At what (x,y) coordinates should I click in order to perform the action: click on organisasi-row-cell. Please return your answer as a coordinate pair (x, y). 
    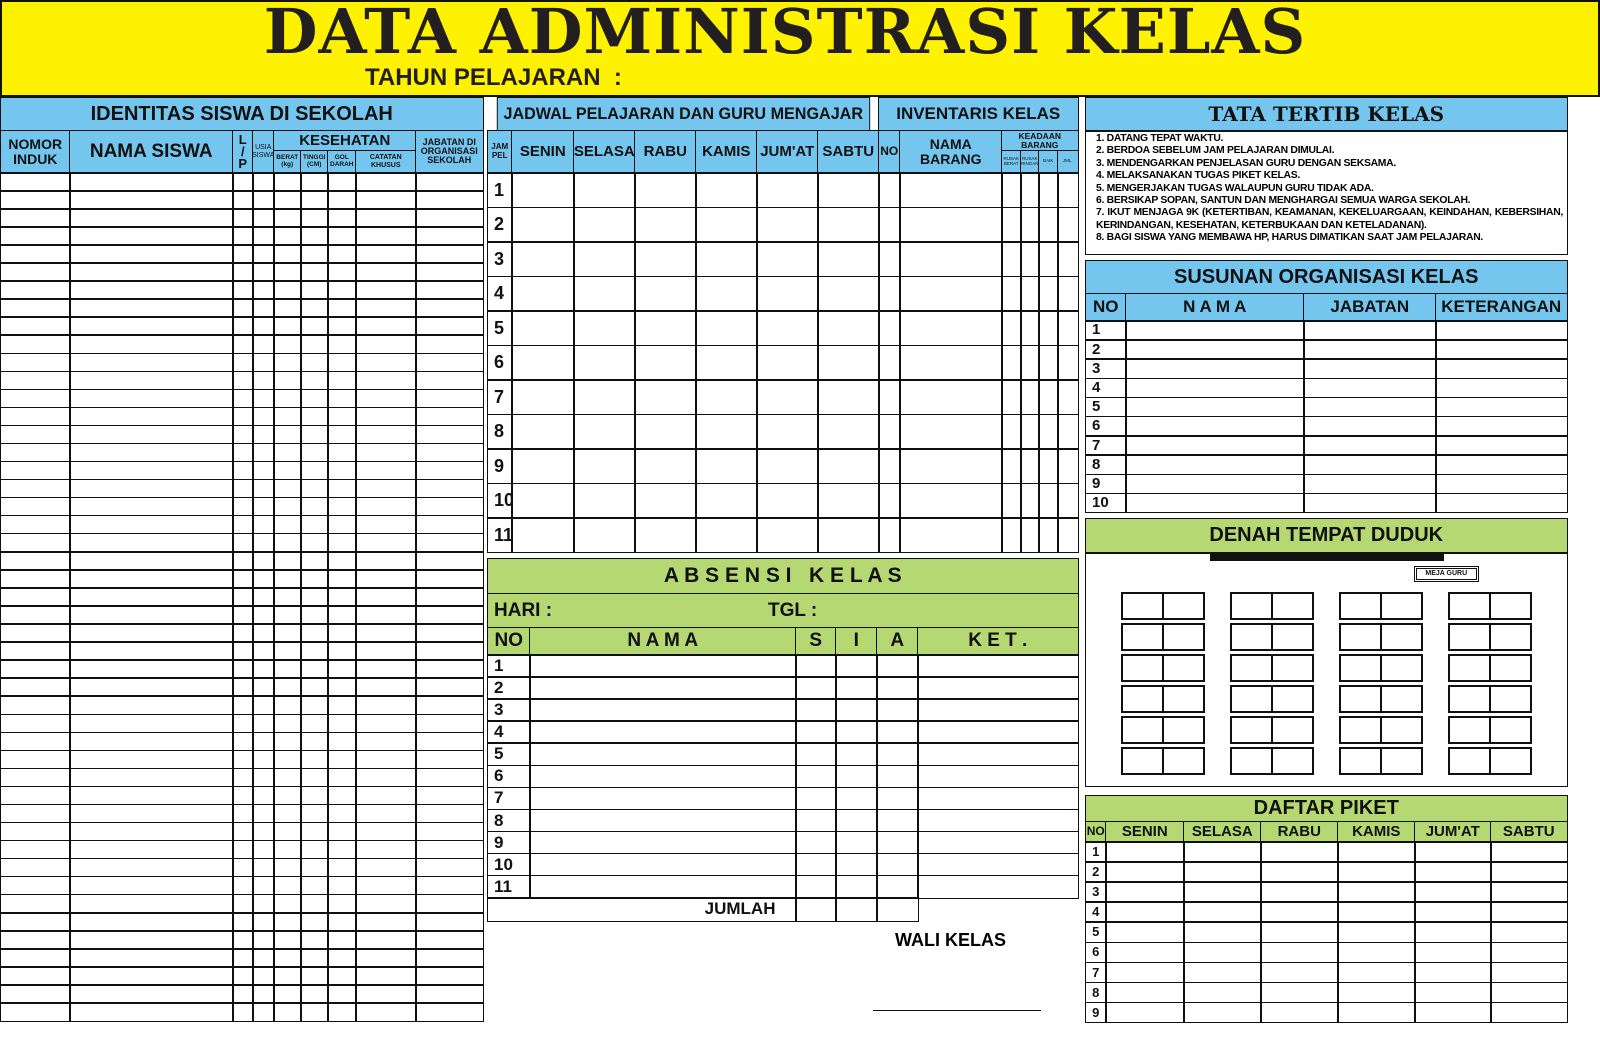
    Looking at the image, I should click on (1370, 484).